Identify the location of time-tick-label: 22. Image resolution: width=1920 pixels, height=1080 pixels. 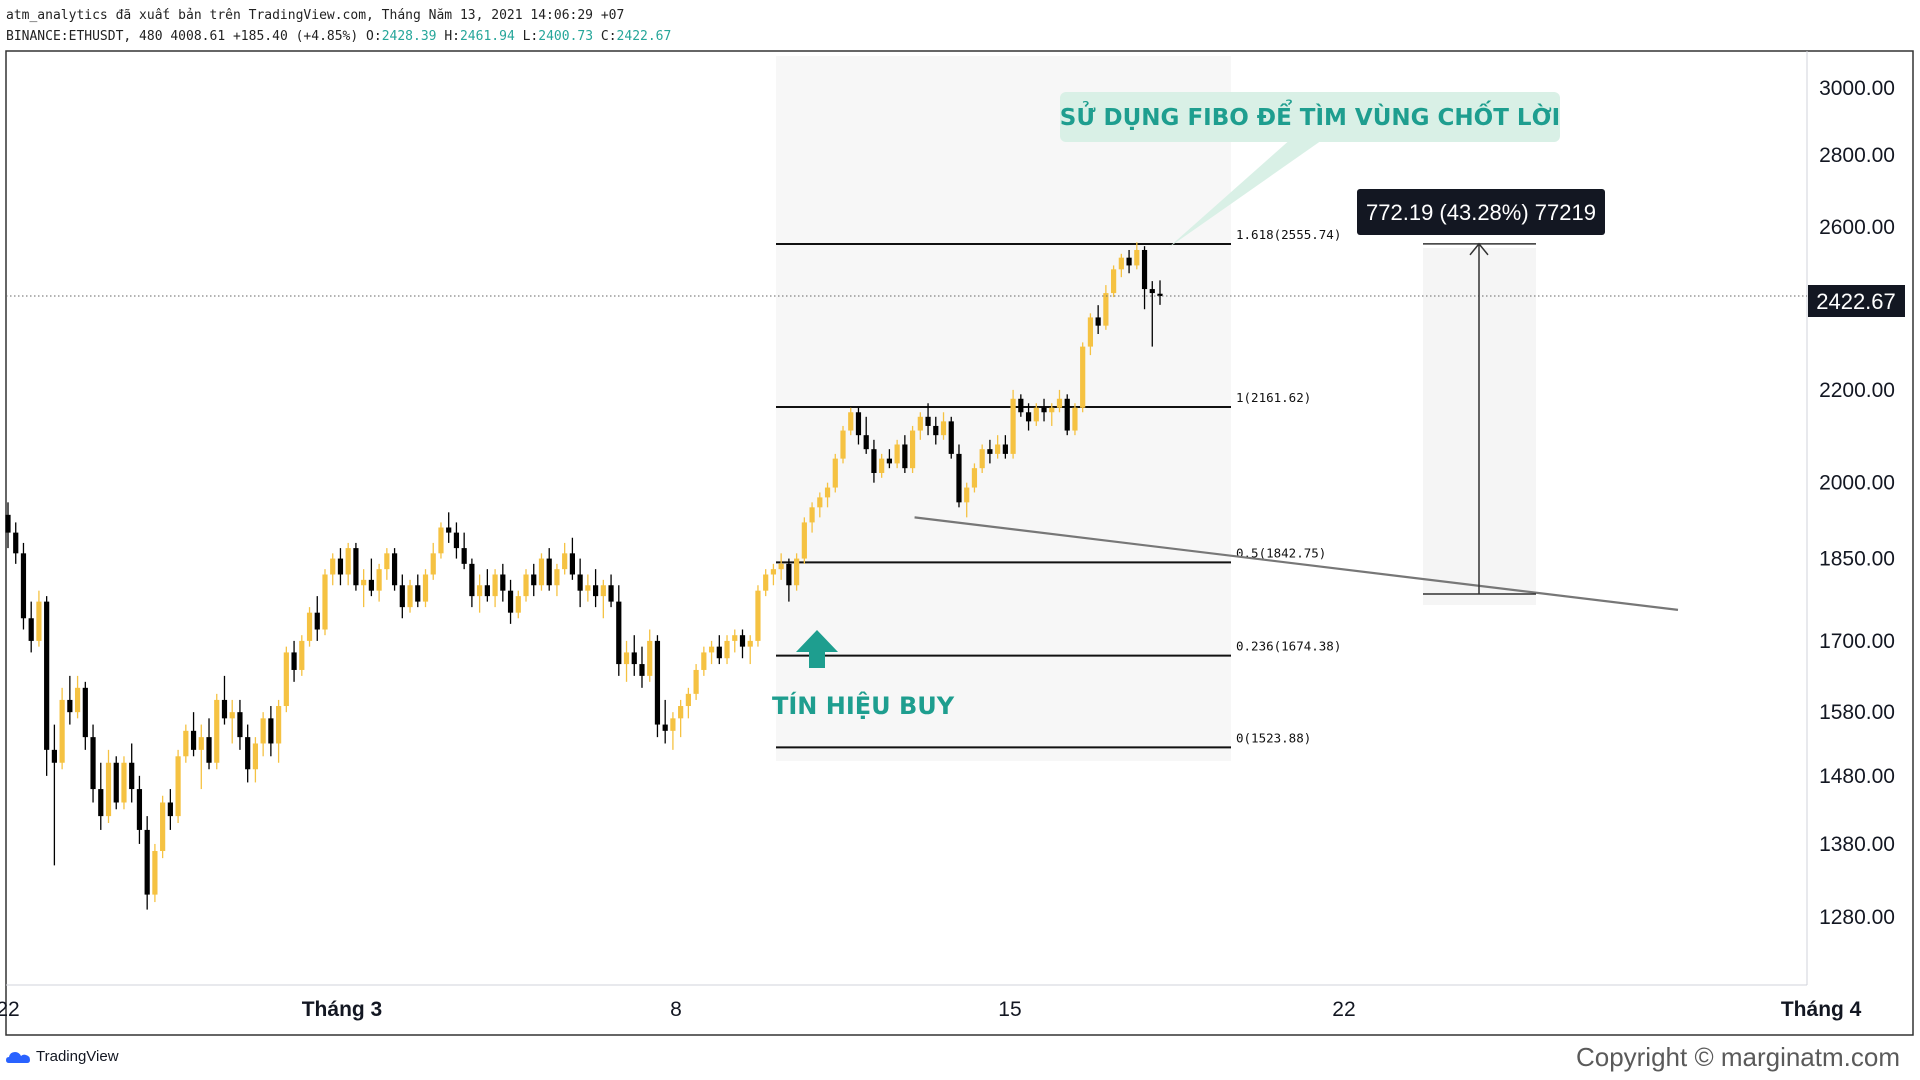
(1343, 1009).